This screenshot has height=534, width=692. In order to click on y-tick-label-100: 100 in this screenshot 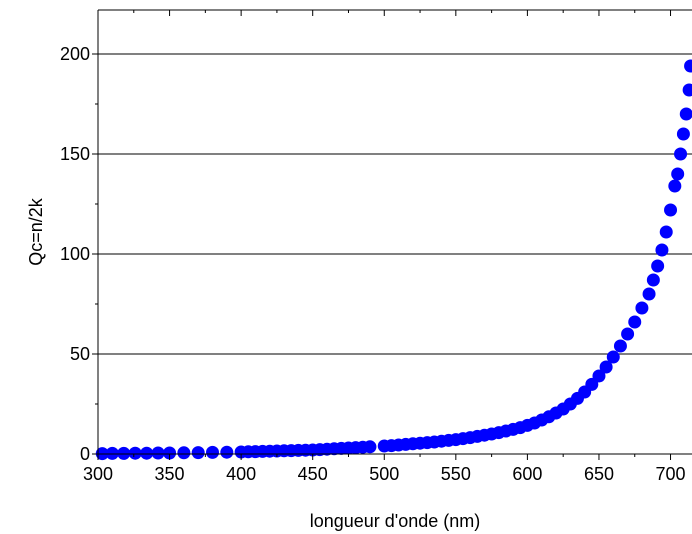, I will do `click(75, 254)`.